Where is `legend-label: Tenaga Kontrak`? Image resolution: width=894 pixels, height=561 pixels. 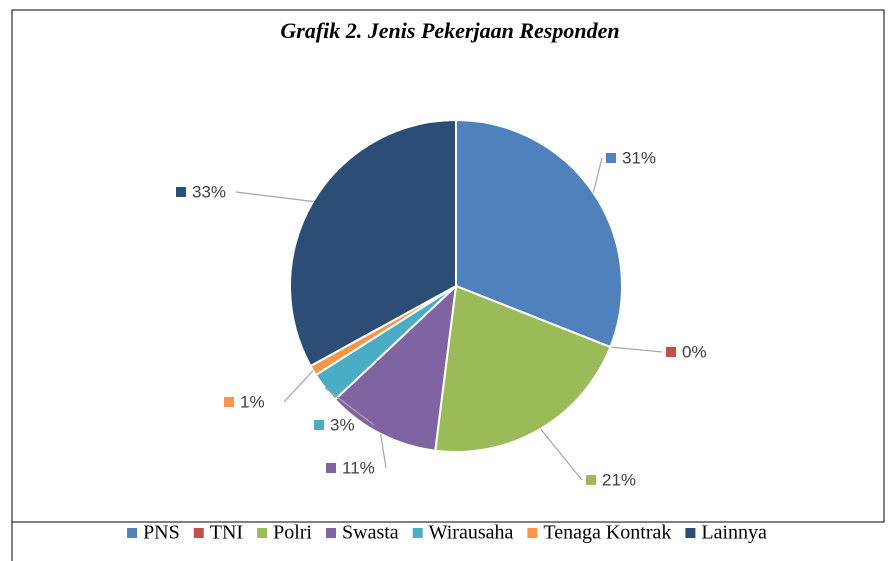
legend-label: Tenaga Kontrak is located at coordinates (607, 533).